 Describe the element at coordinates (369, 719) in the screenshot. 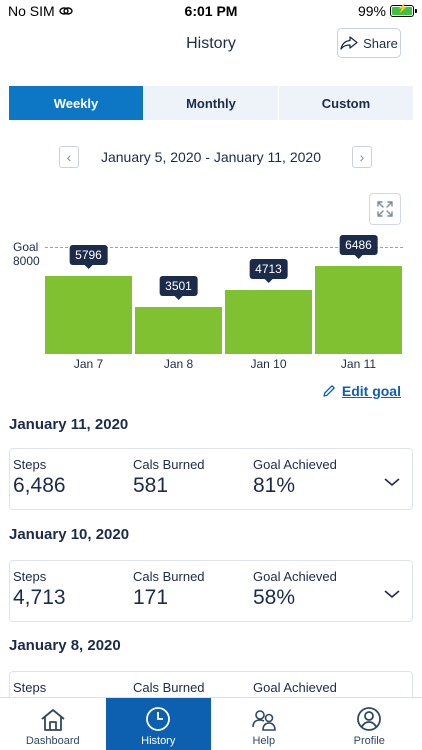

I see `profile-icon` at that location.